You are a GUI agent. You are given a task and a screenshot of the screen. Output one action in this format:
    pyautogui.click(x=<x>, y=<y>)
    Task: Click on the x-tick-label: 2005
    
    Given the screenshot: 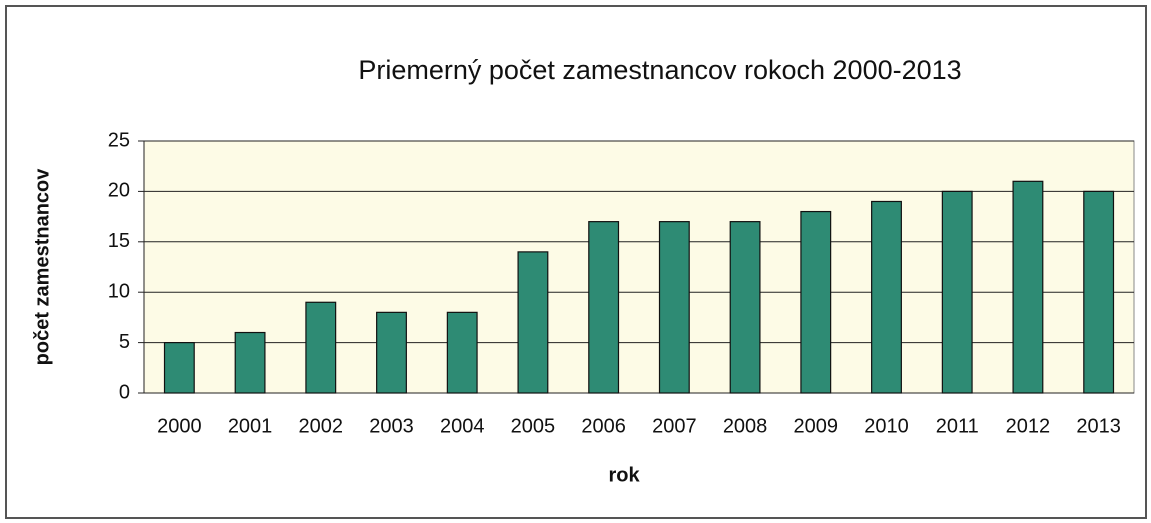 What is the action you would take?
    pyautogui.click(x=533, y=426)
    